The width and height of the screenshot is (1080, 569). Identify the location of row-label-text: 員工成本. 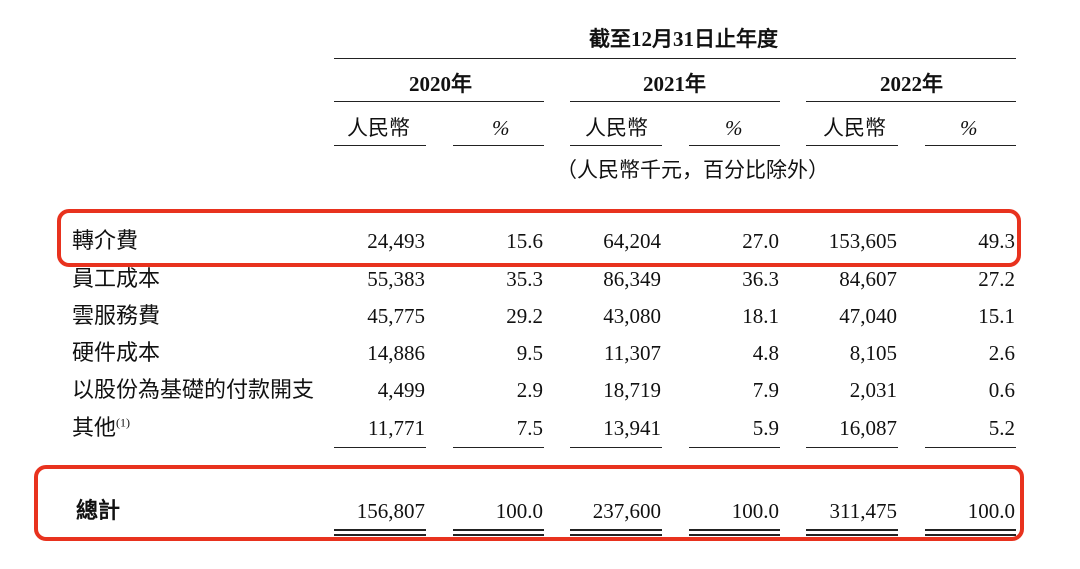
(116, 278).